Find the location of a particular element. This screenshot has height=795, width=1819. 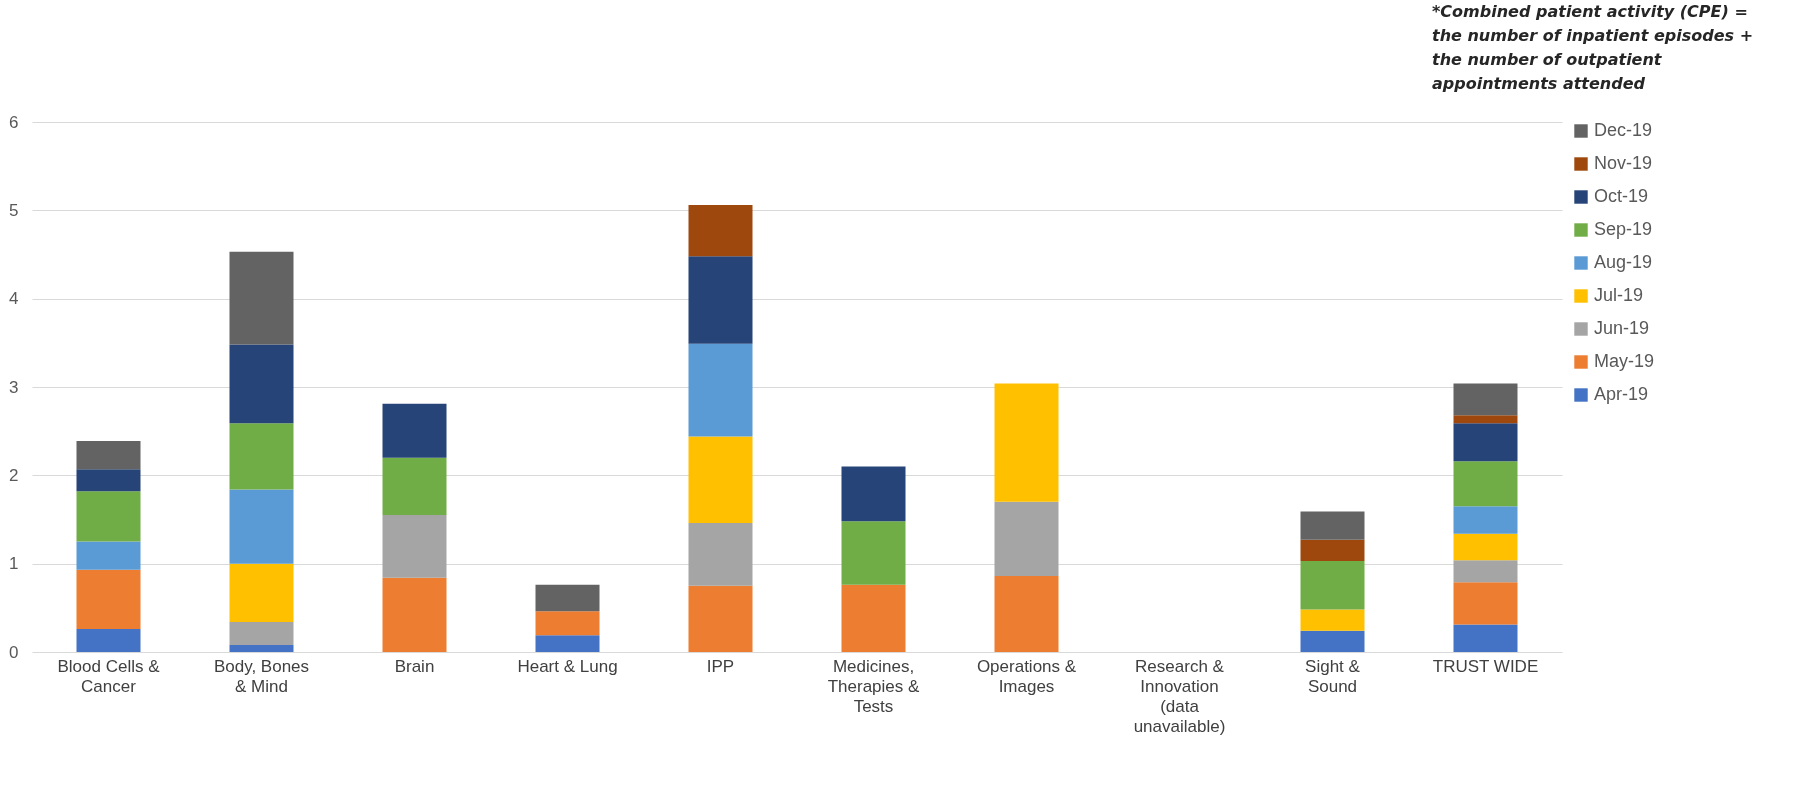

y-tick-label: 3 is located at coordinates (14, 387).